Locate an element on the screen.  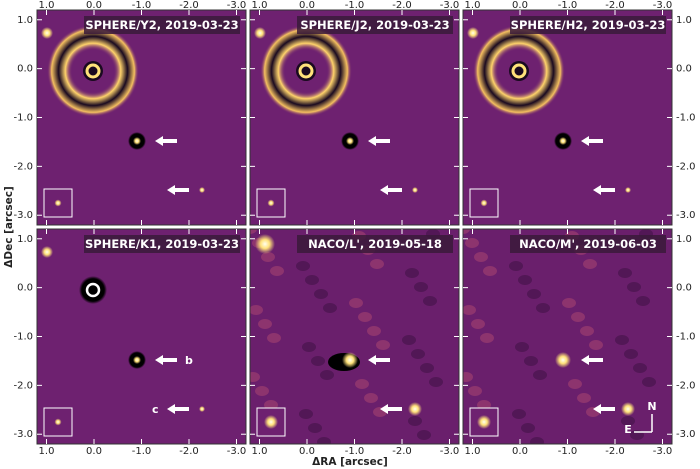
y-tick-label: 1.0 is located at coordinates (684, 239).